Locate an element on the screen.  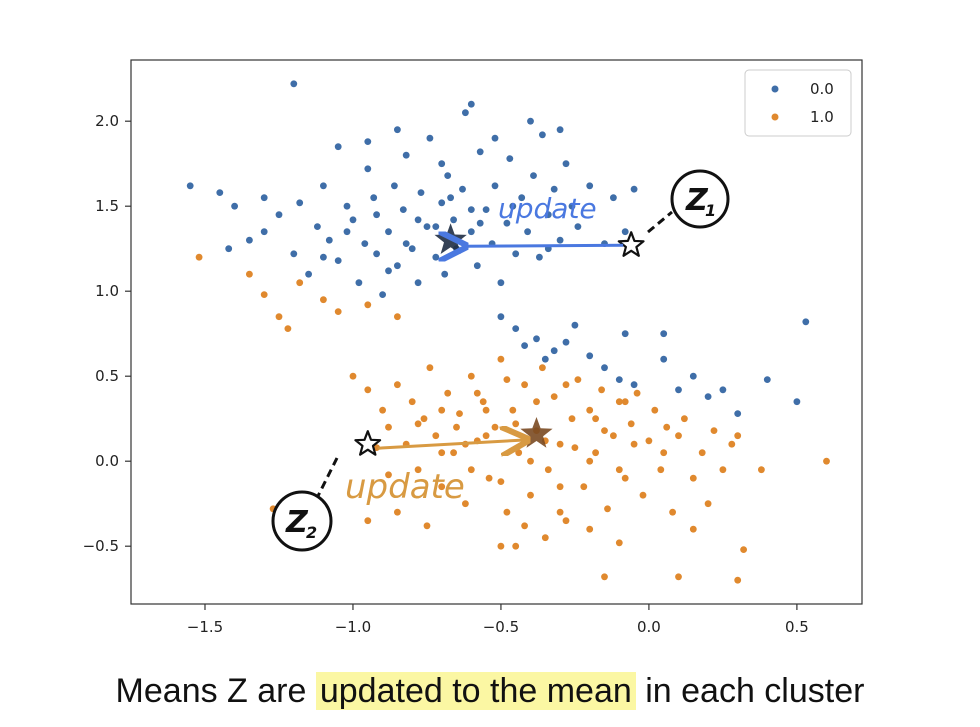
legend-label-1: 1.0 is located at coordinates (822, 117).